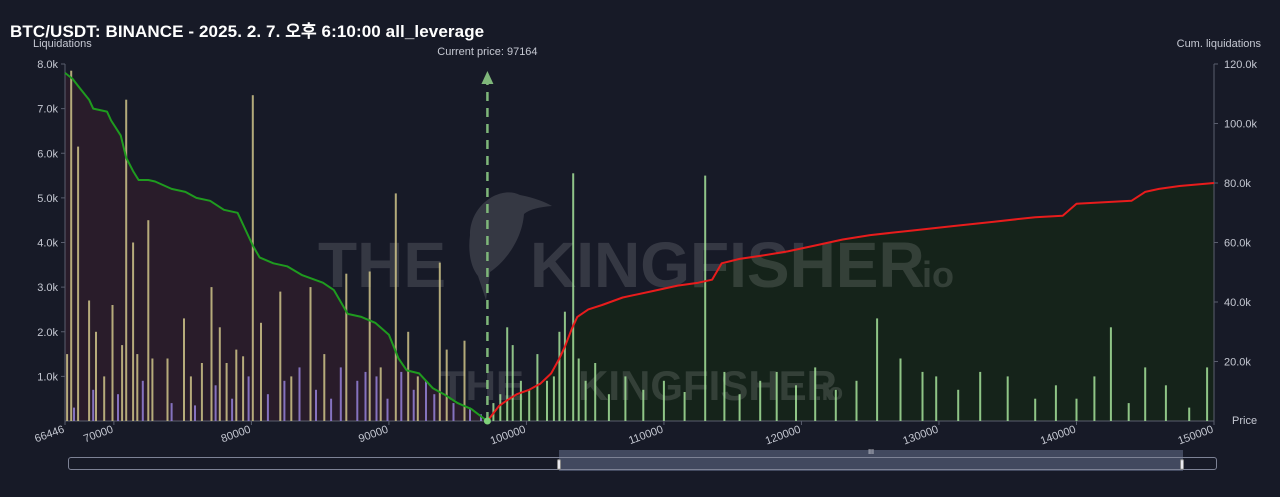  I want to click on current-price-label: Current price: 97164, so click(487, 52).